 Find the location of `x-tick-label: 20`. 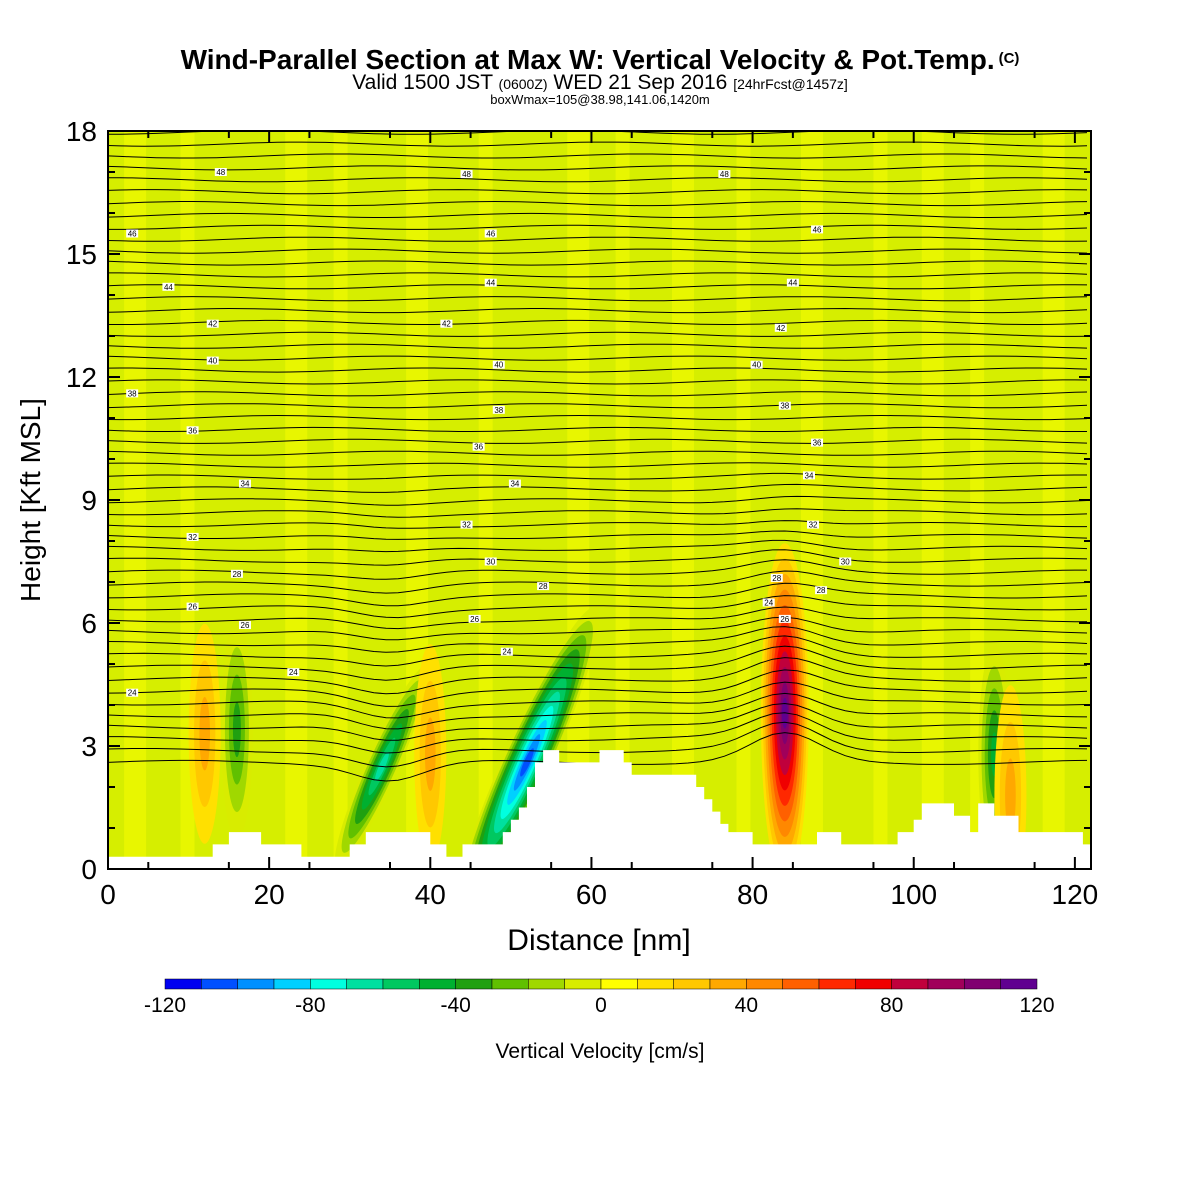

x-tick-label: 20 is located at coordinates (269, 894).